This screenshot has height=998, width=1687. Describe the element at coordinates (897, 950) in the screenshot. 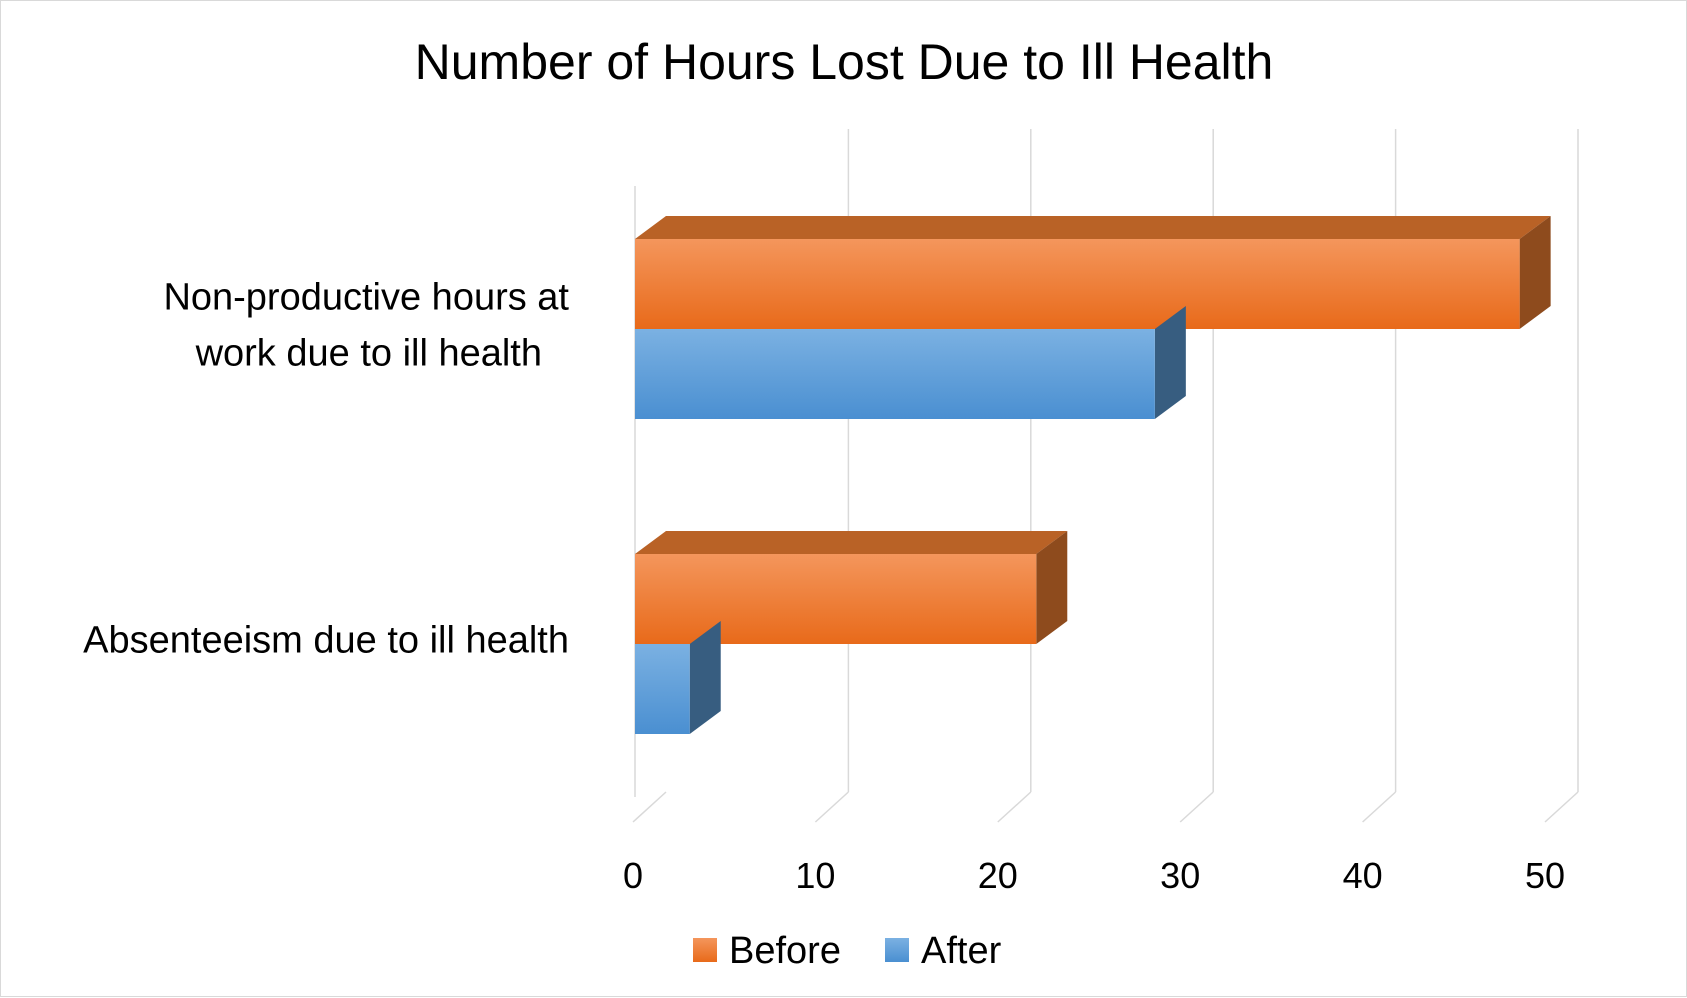

I see `legend-swatch-after` at that location.